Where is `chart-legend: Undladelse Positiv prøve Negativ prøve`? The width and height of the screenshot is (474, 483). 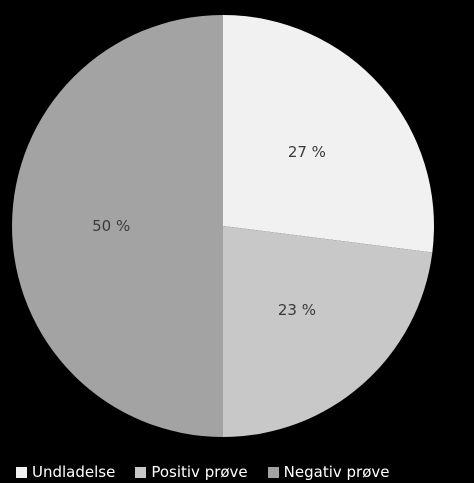 chart-legend: Undladelse Positiv prøve Negativ prøve is located at coordinates (237, 472).